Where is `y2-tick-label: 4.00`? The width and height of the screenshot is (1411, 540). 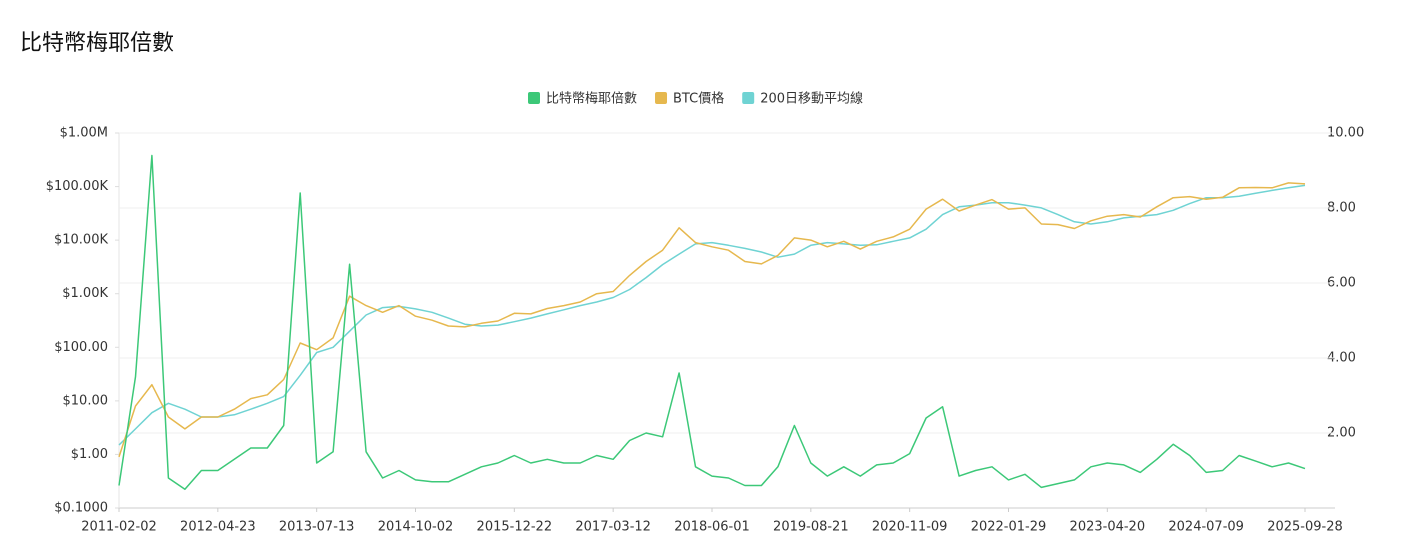
y2-tick-label: 4.00 is located at coordinates (1341, 358).